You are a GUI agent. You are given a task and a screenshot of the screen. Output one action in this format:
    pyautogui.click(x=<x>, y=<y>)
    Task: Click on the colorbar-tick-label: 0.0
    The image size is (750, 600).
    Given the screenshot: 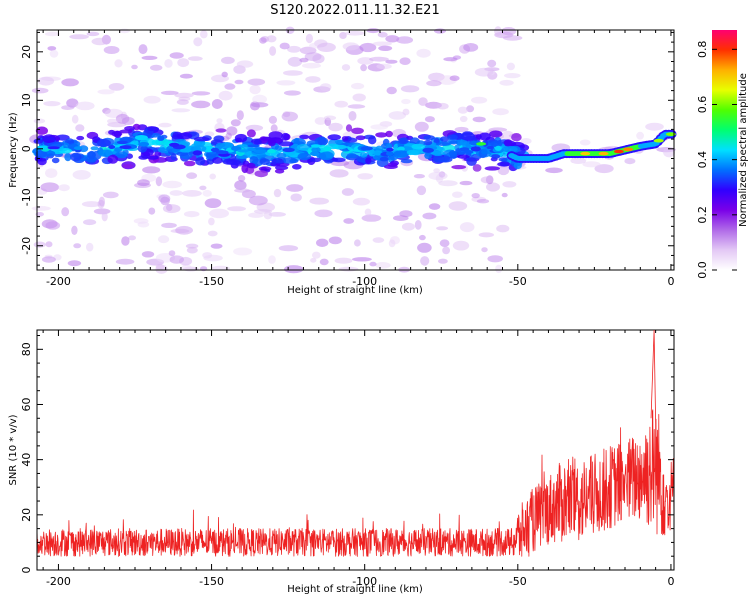 What is the action you would take?
    pyautogui.click(x=702, y=270)
    